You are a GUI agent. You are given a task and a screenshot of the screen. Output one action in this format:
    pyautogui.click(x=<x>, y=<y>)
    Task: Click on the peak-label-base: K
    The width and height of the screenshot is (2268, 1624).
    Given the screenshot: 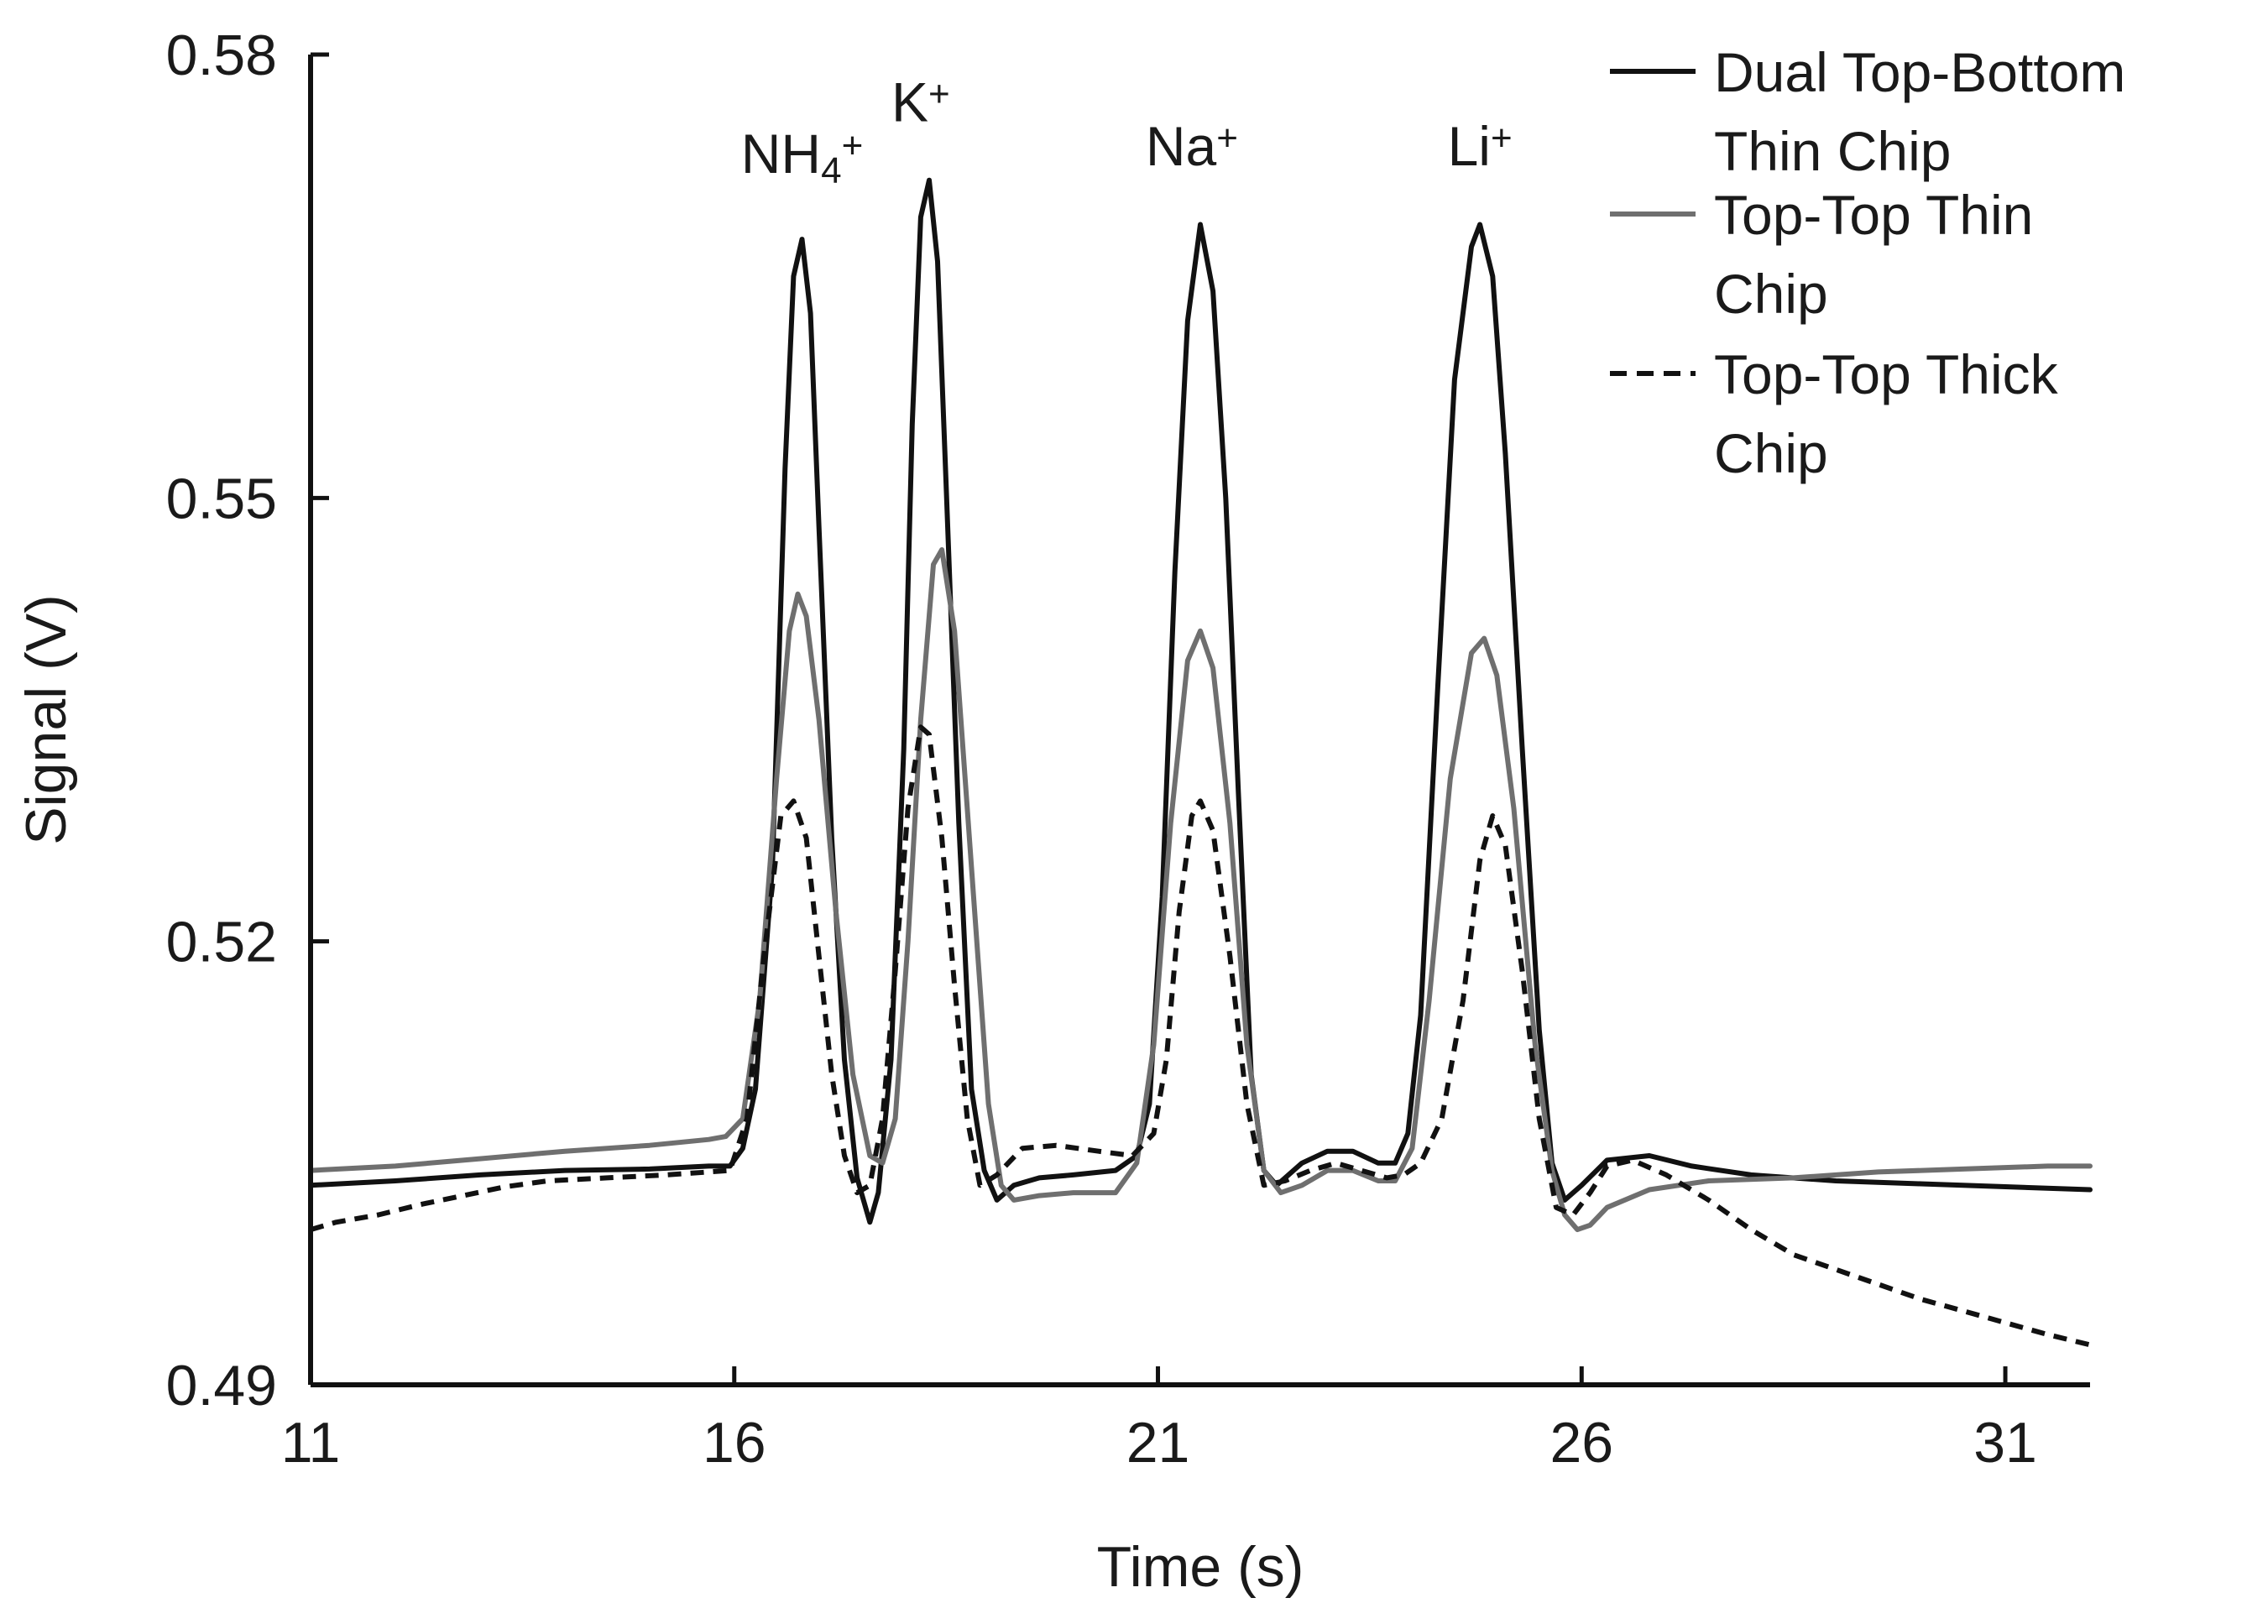 What is the action you would take?
    pyautogui.click(x=909, y=101)
    